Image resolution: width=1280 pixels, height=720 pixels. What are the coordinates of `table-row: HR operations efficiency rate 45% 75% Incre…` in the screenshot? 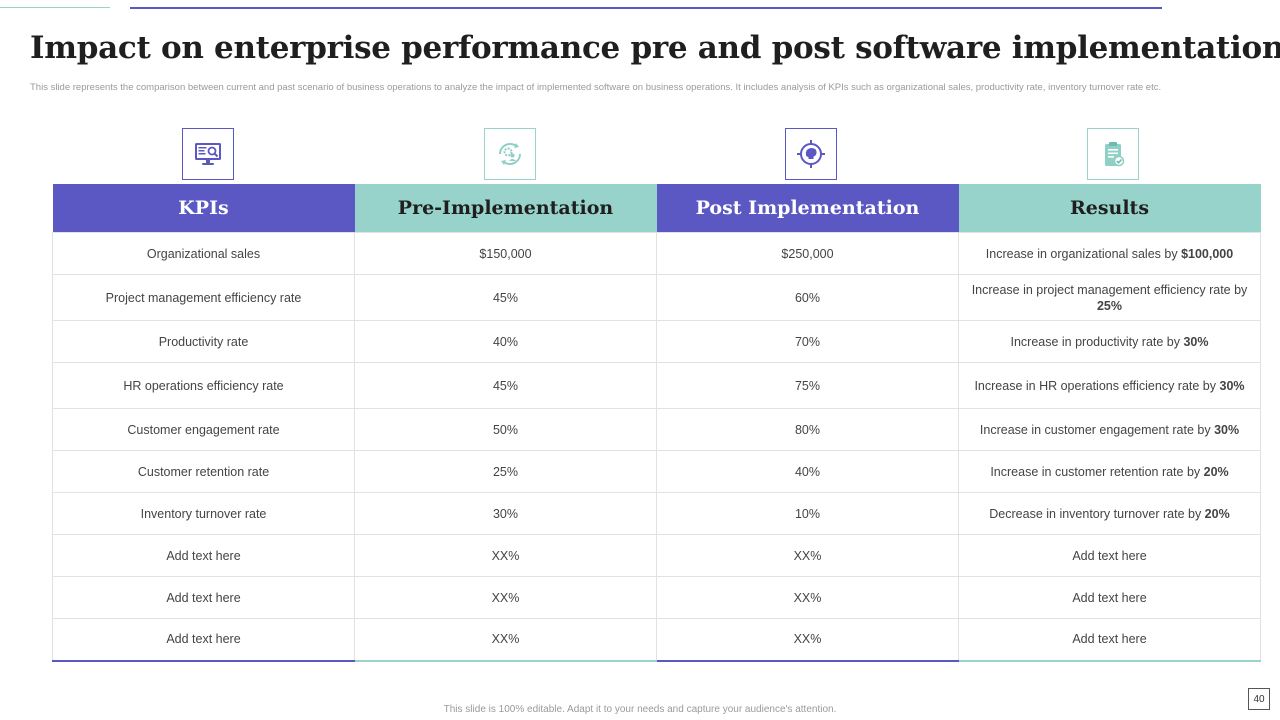 It's located at (656, 385).